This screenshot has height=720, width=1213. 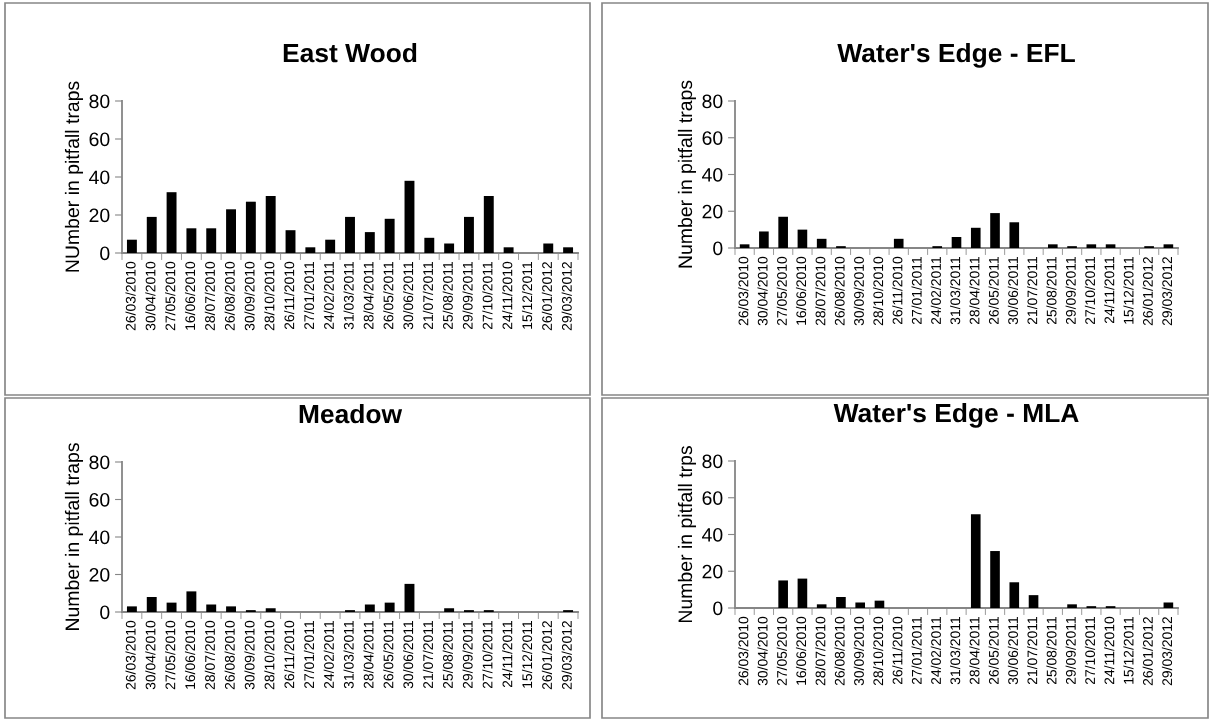 What do you see at coordinates (350, 52) in the screenshot?
I see `chart-title: East Wood` at bounding box center [350, 52].